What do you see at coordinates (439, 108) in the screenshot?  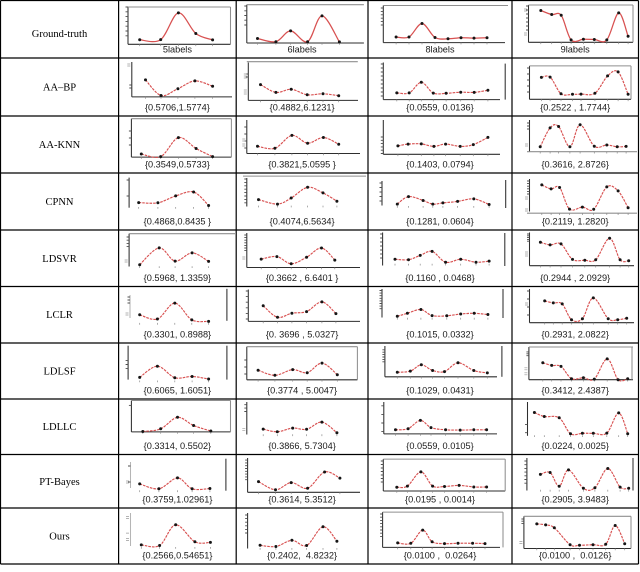 I see `svg-text: {0.0559, 0.0136}` at bounding box center [439, 108].